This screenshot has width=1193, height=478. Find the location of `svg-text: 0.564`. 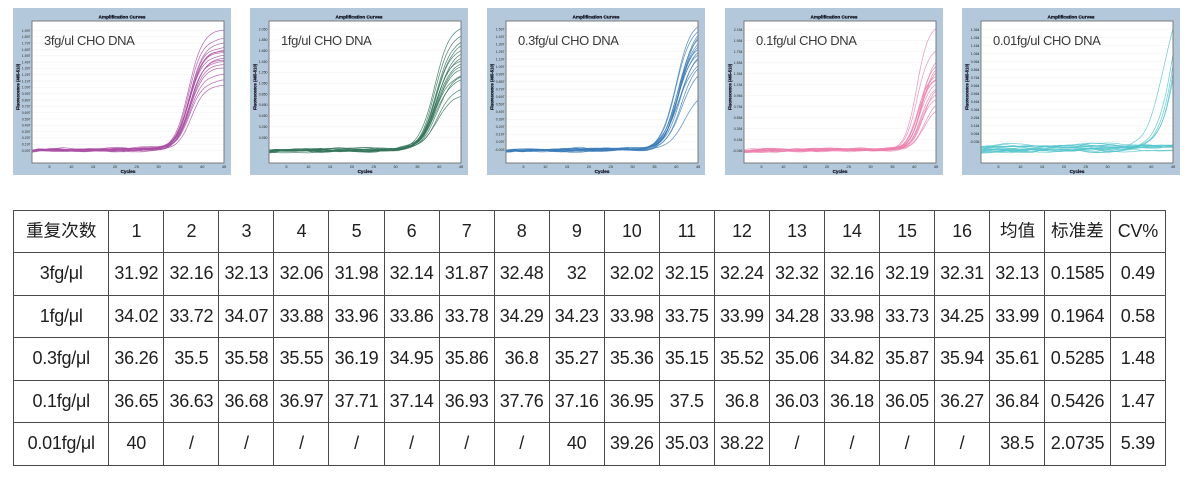

svg-text: 0.564 is located at coordinates (975, 94).